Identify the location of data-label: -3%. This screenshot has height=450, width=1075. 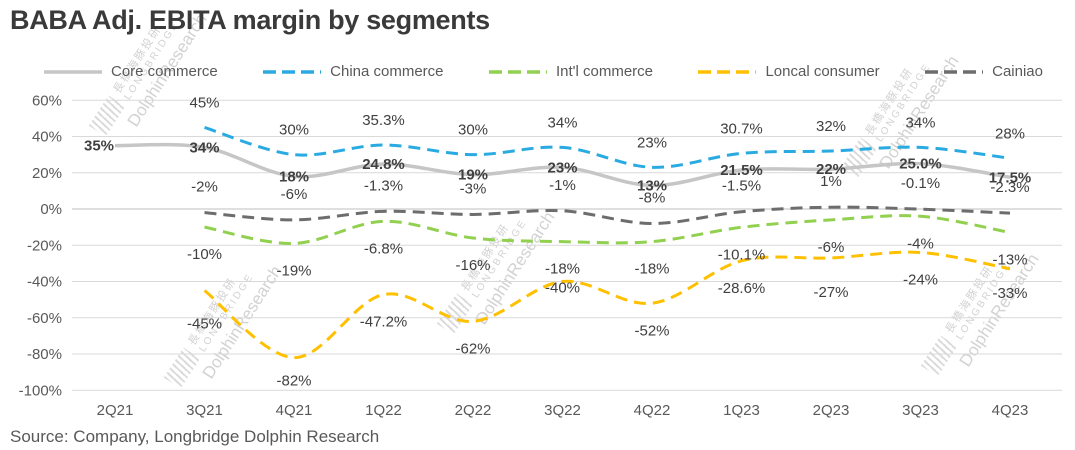
(473, 188).